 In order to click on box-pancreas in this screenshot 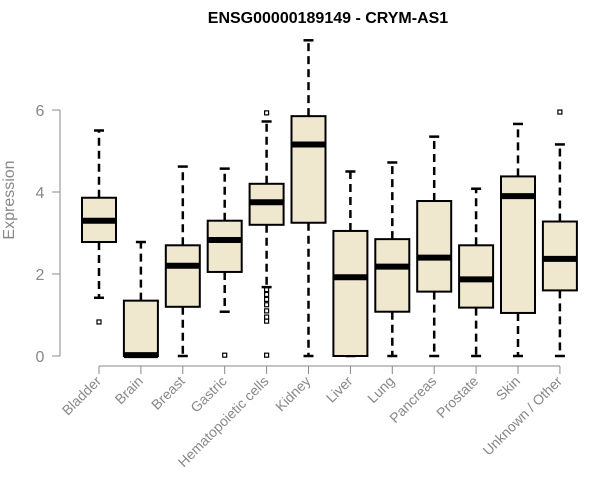, I will do `click(434, 246)`.